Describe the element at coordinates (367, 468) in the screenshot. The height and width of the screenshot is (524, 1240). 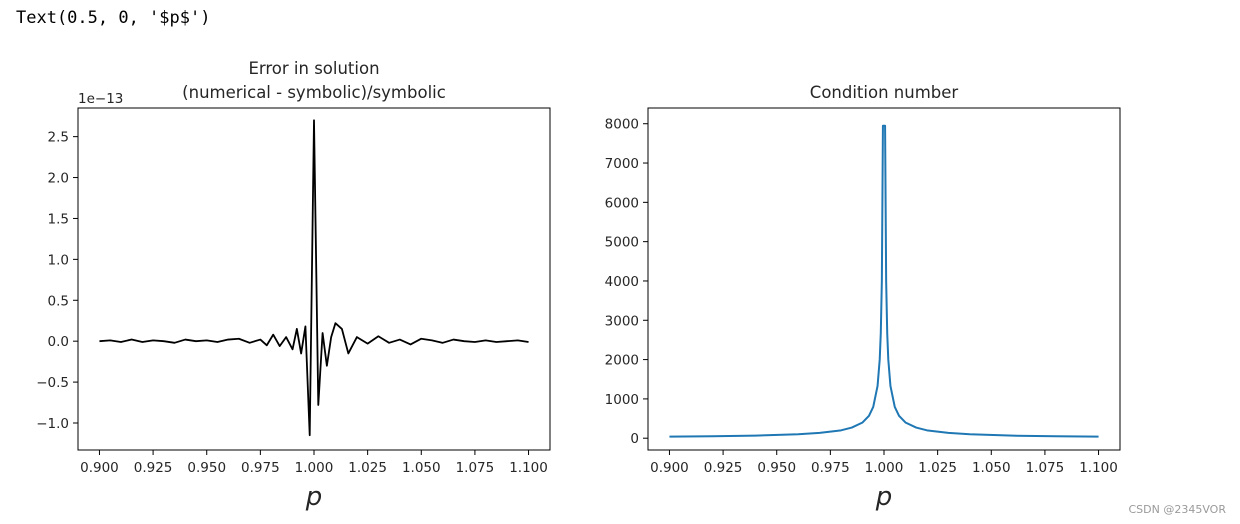
I see `x-tick-label-error-5: 1.025` at that location.